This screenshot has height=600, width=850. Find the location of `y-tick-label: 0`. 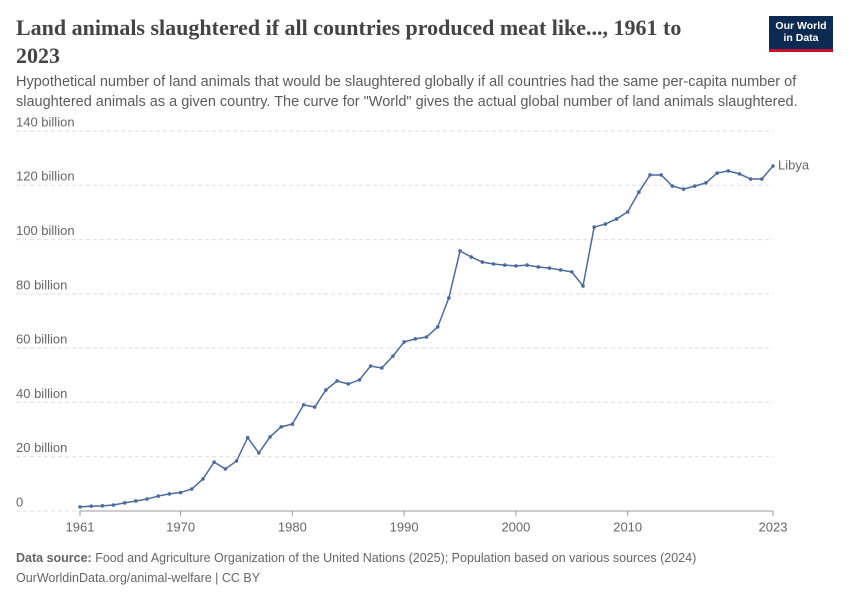

y-tick-label: 0 is located at coordinates (19, 501).